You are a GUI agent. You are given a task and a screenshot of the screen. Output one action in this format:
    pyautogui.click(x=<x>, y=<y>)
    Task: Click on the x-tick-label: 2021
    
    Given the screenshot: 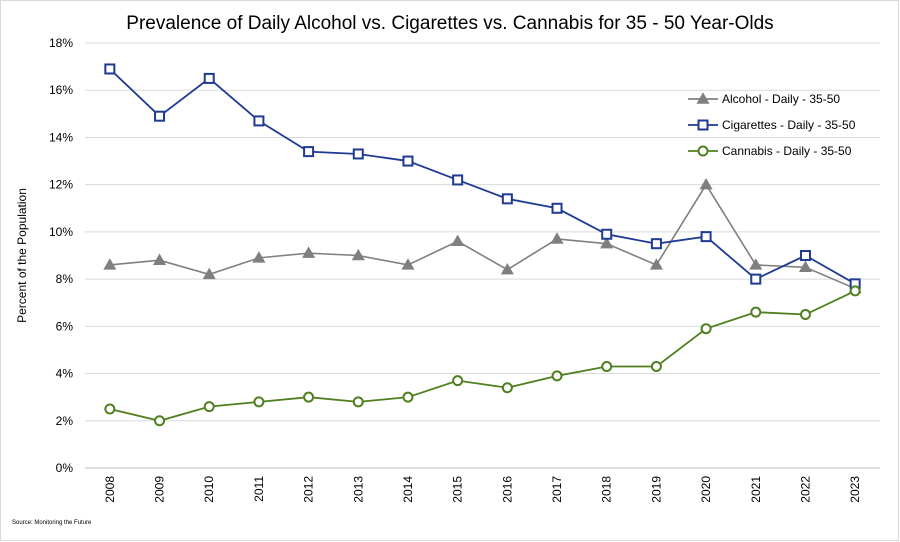 What is the action you would take?
    pyautogui.click(x=756, y=489)
    